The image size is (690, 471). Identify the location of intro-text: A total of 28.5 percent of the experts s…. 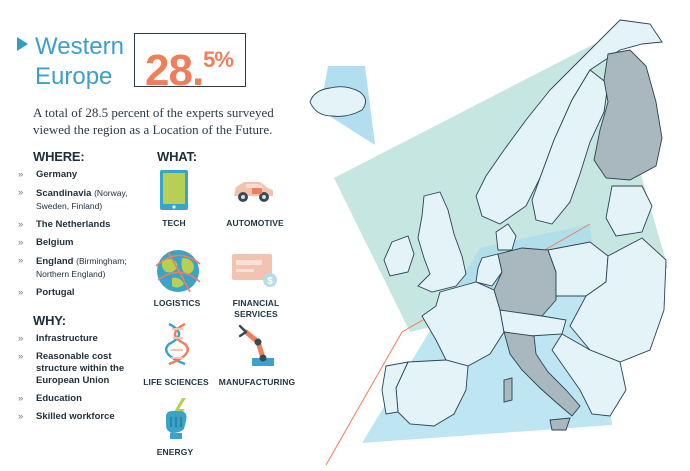
(153, 121).